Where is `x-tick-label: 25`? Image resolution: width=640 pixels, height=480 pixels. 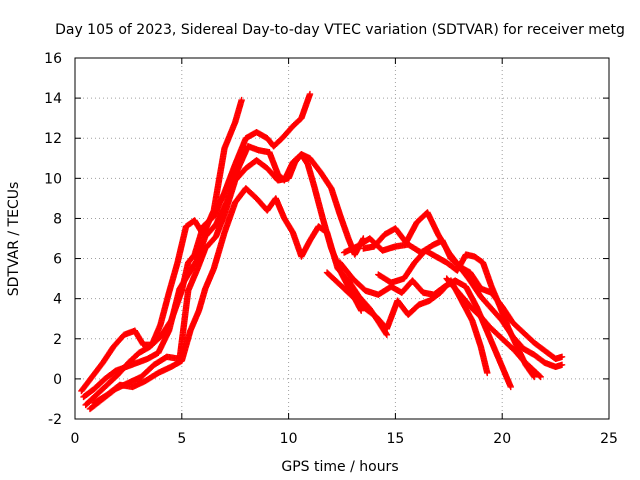
x-tick-label: 25 is located at coordinates (609, 439).